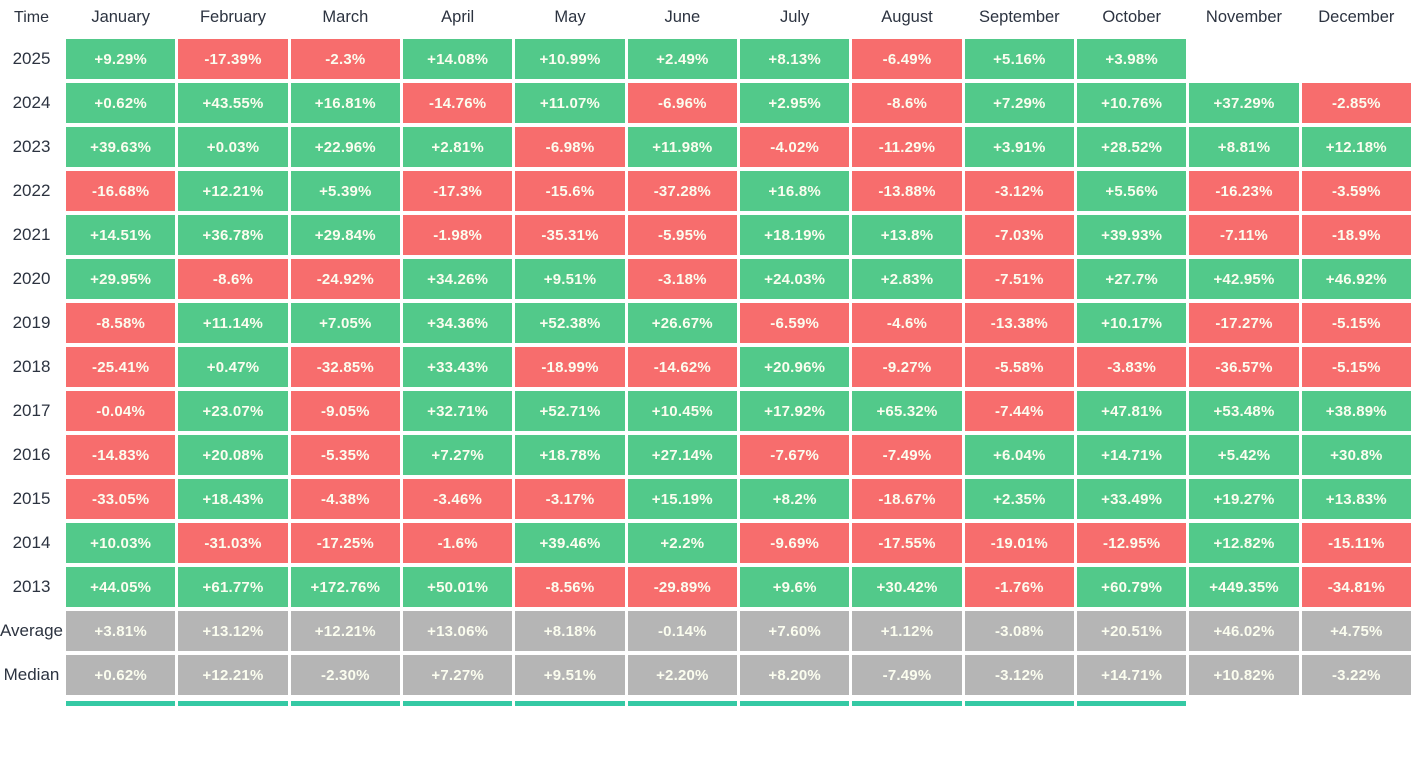  Describe the element at coordinates (121, 59) in the screenshot. I see `return-cell: +9.29%` at that location.